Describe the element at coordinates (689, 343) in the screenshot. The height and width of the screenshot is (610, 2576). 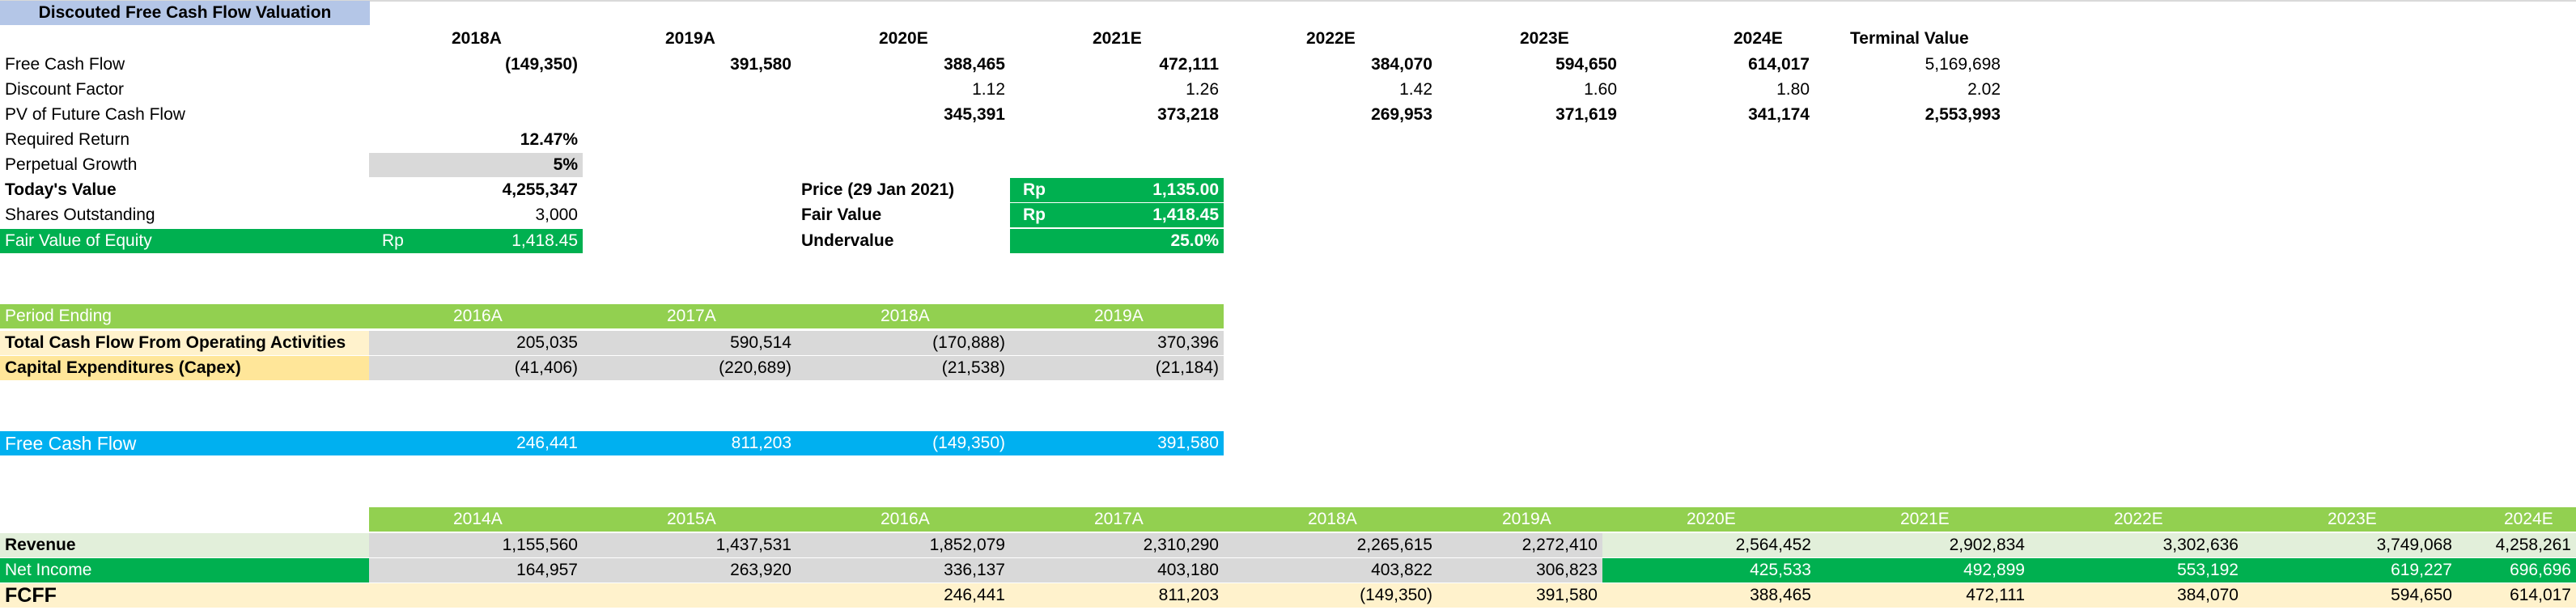
I see `operating-cashflow-value: 590,514` at that location.